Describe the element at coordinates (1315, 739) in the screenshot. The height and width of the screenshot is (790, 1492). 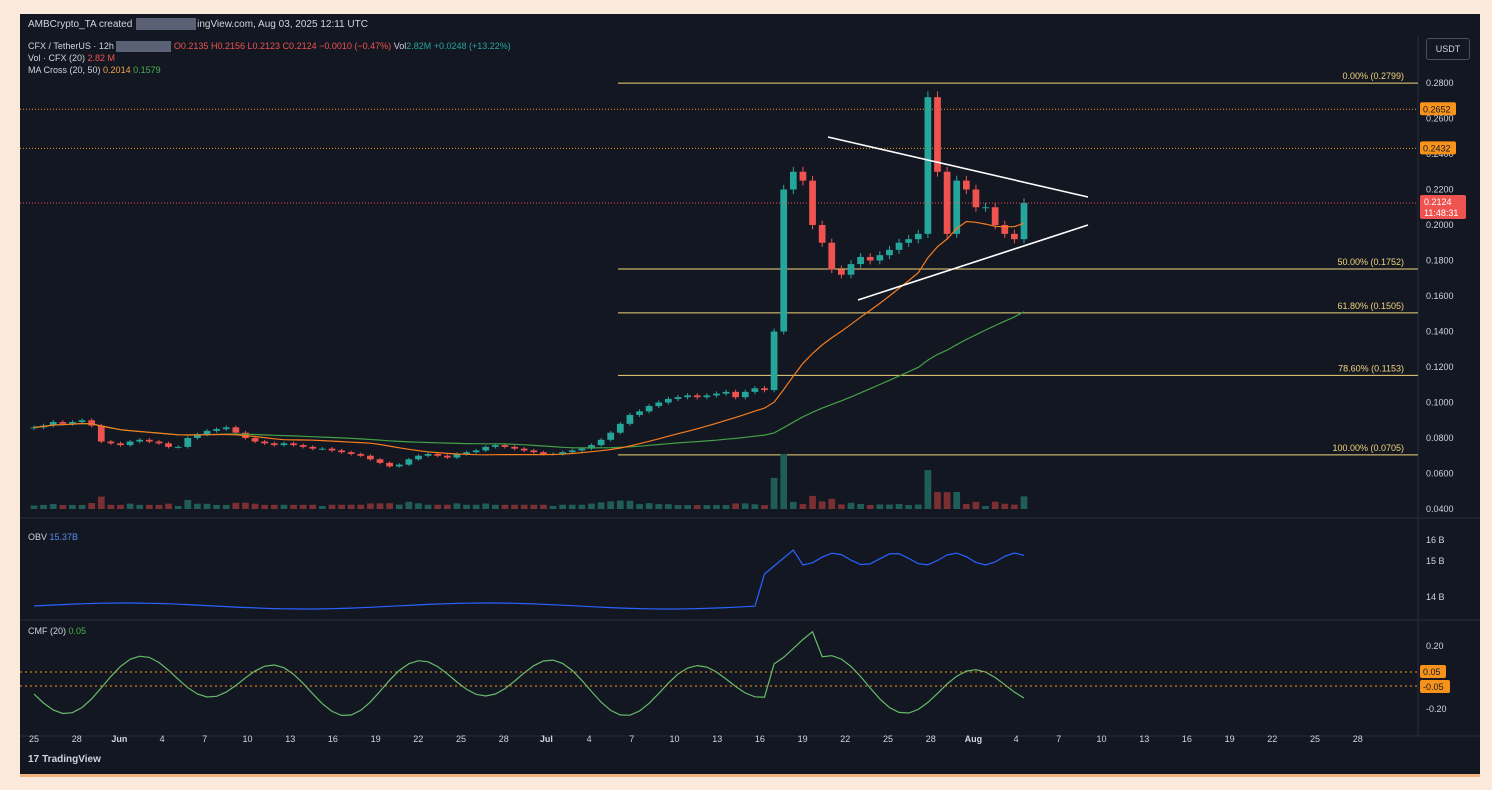
I see `time-axis-label: 25` at that location.